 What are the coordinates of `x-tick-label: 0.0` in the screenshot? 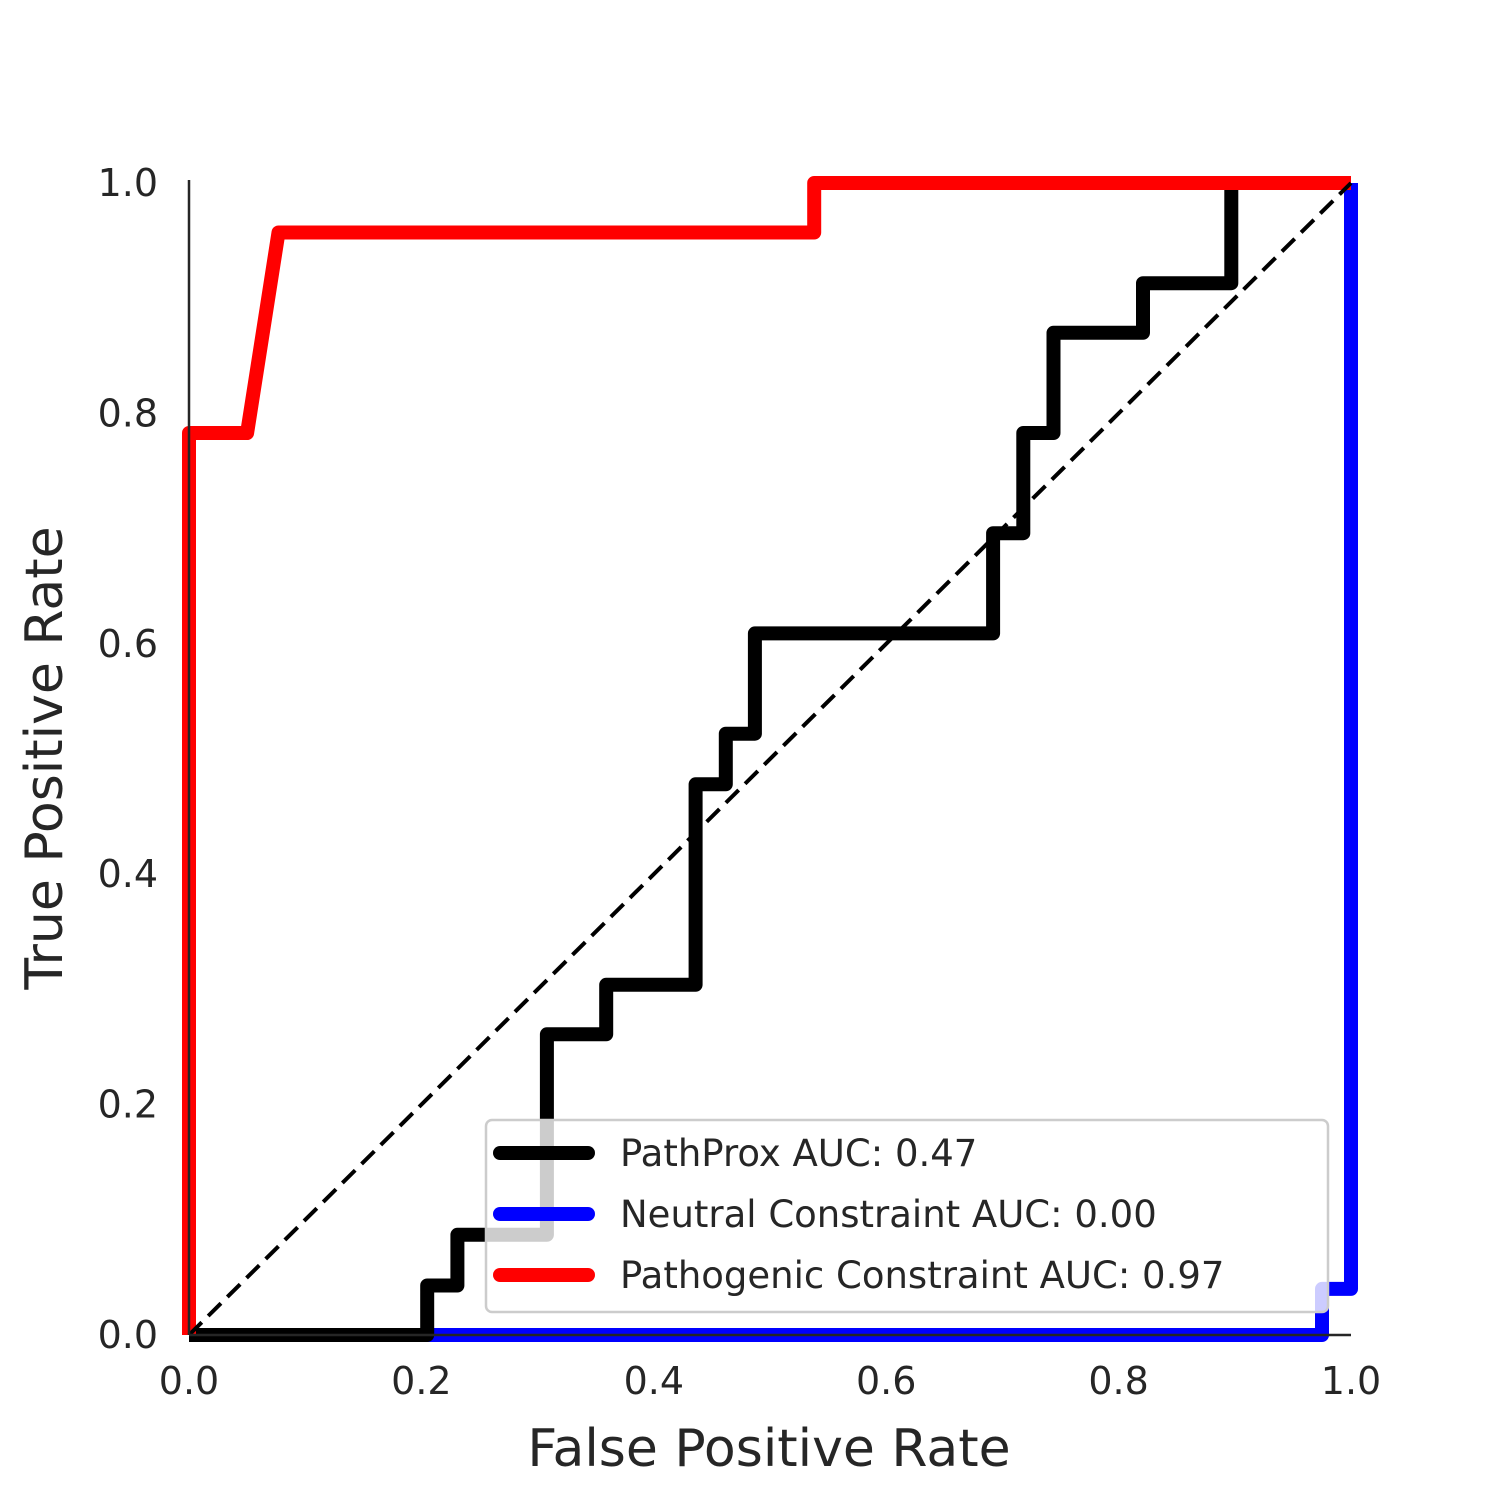 It's located at (189, 1381).